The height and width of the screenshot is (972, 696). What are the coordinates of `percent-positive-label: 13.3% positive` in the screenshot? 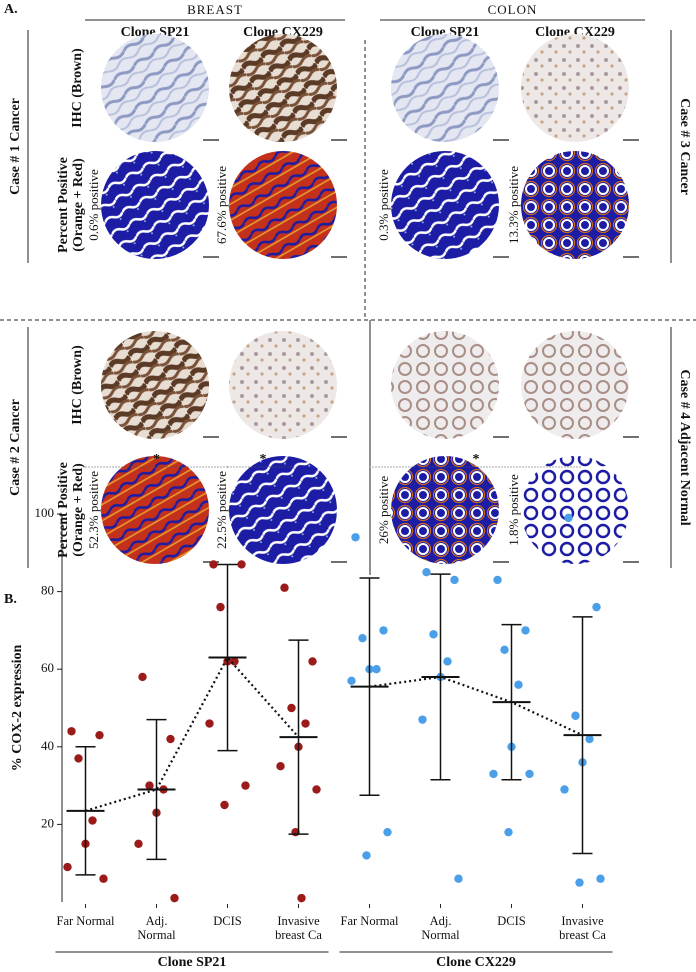 It's located at (513, 205).